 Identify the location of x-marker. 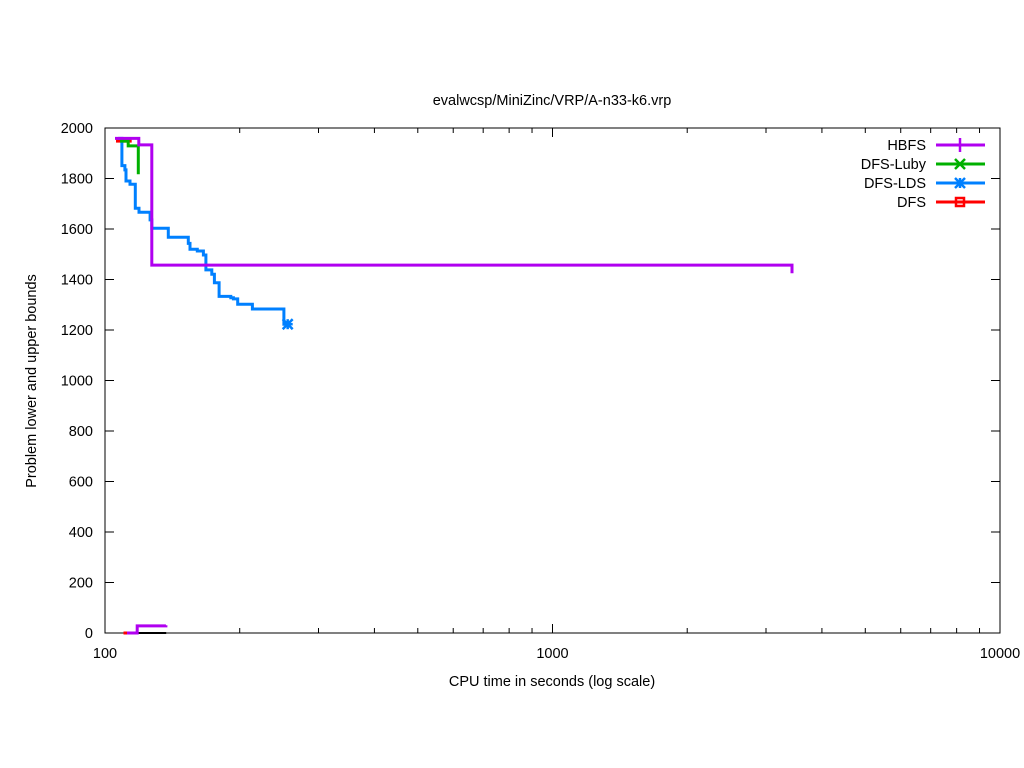
(960, 164).